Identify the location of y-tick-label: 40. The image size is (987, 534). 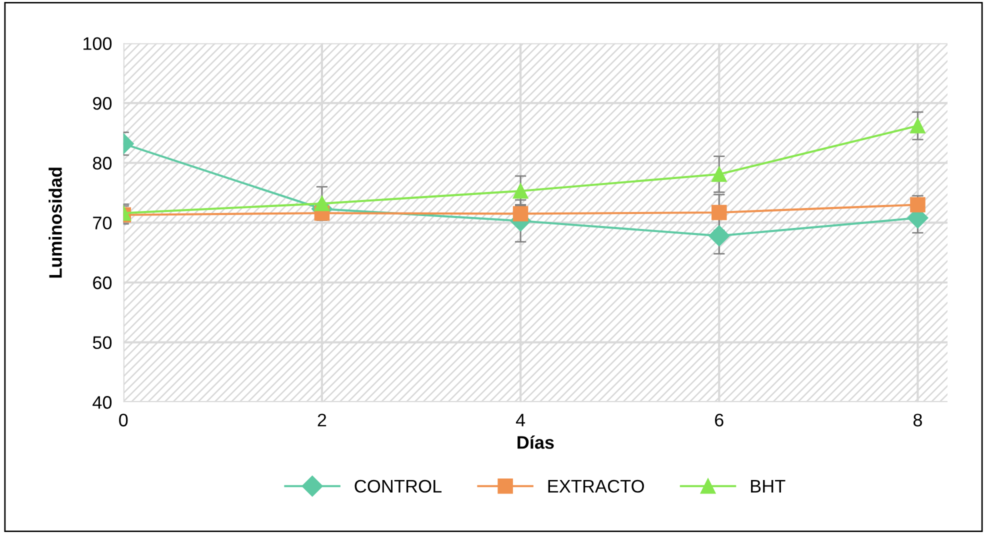
(102, 402).